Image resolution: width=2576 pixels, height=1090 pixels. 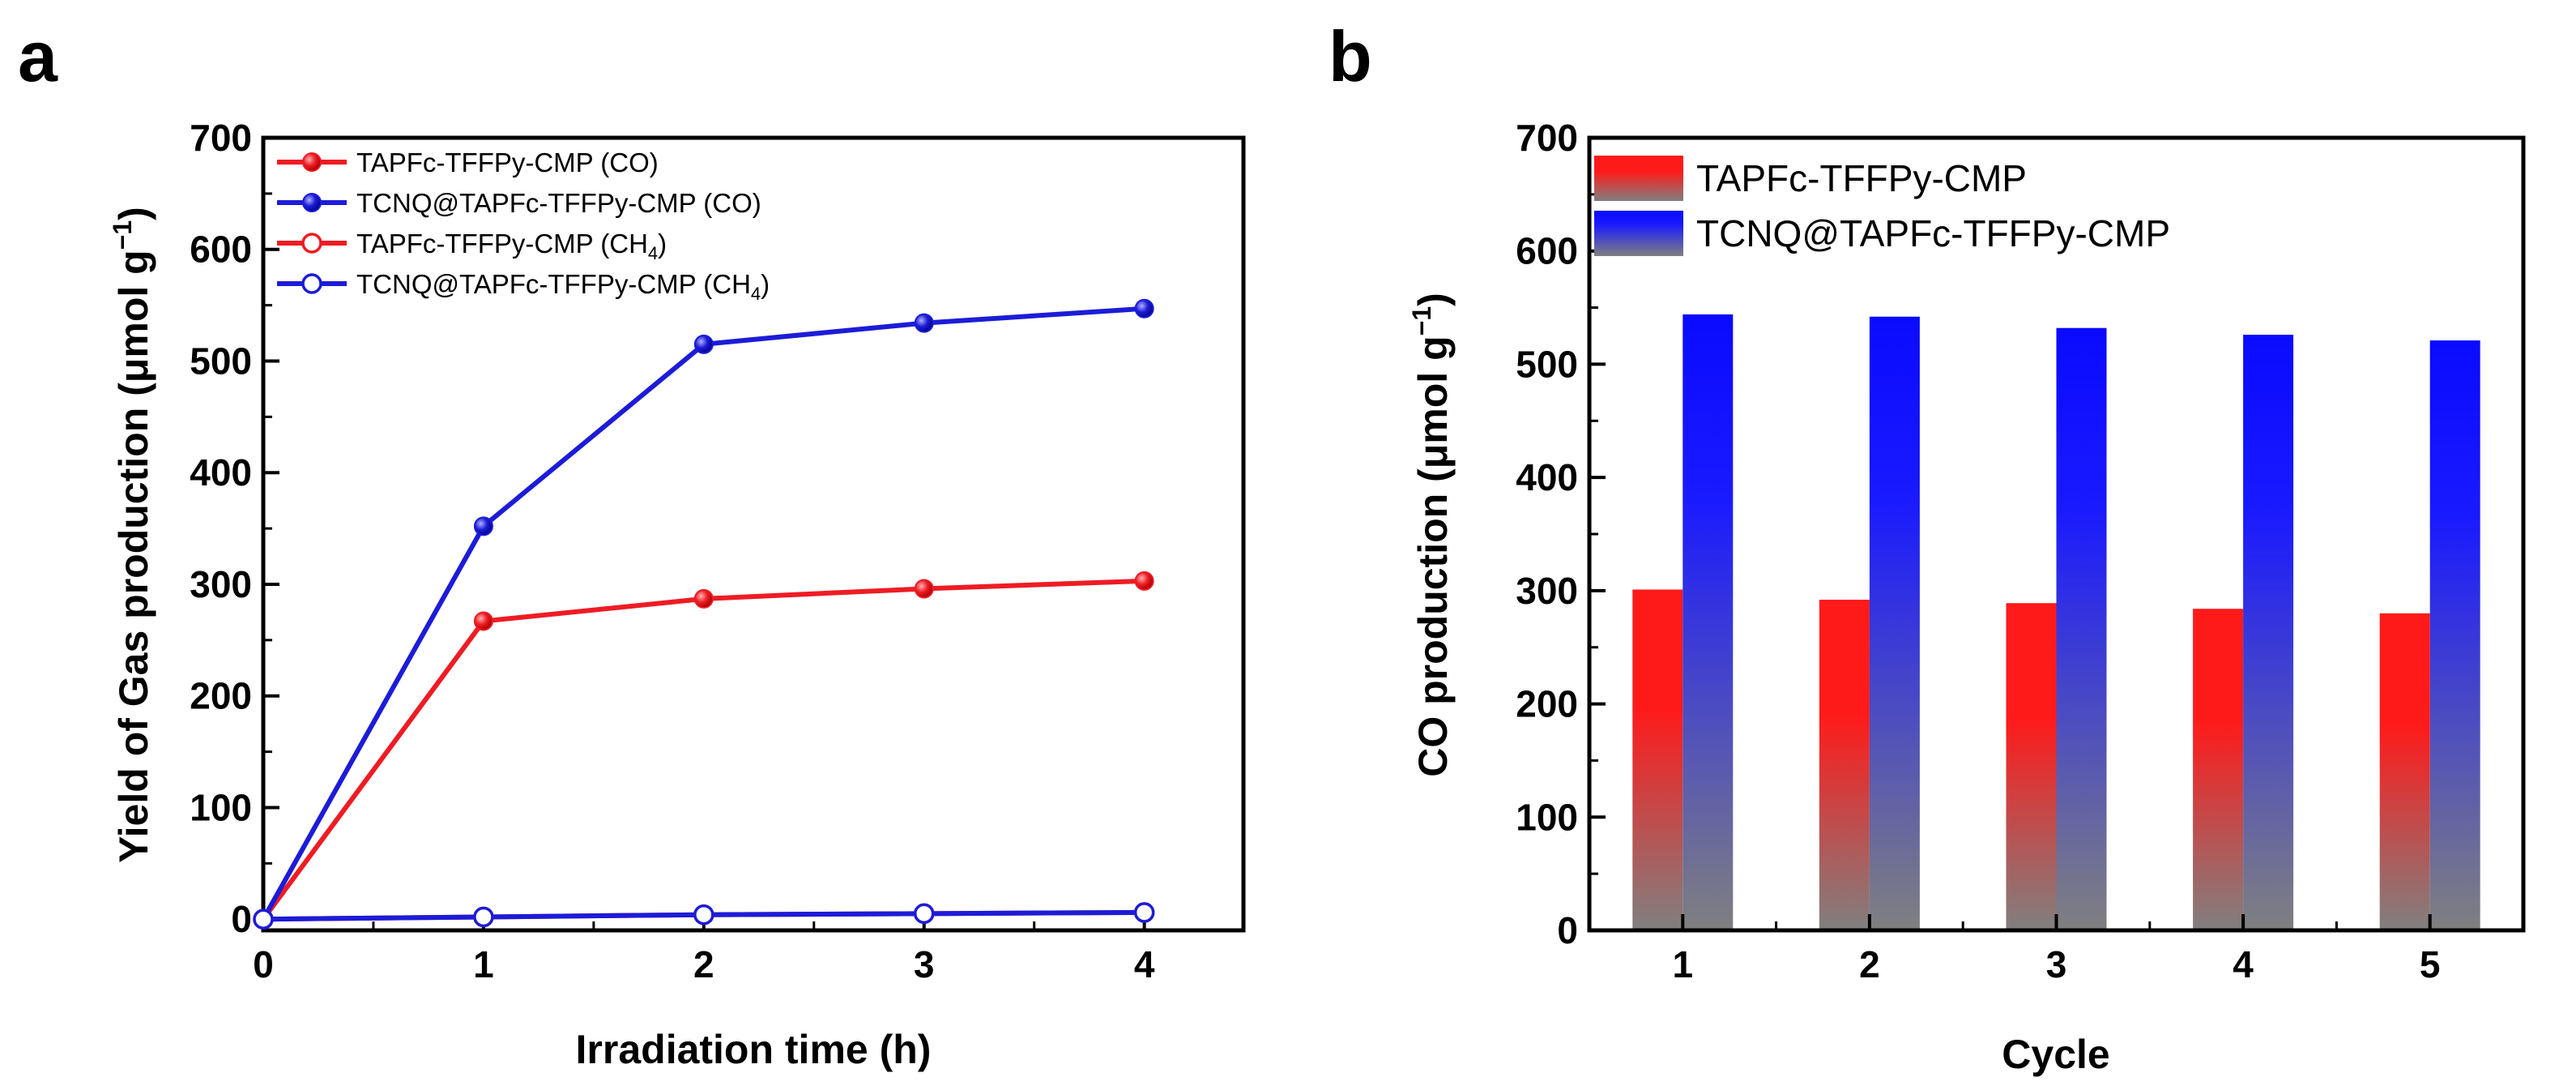 What do you see at coordinates (512, 246) in the screenshot?
I see `legend-label: TAPFc-TFFPy-CMP (CH4)` at bounding box center [512, 246].